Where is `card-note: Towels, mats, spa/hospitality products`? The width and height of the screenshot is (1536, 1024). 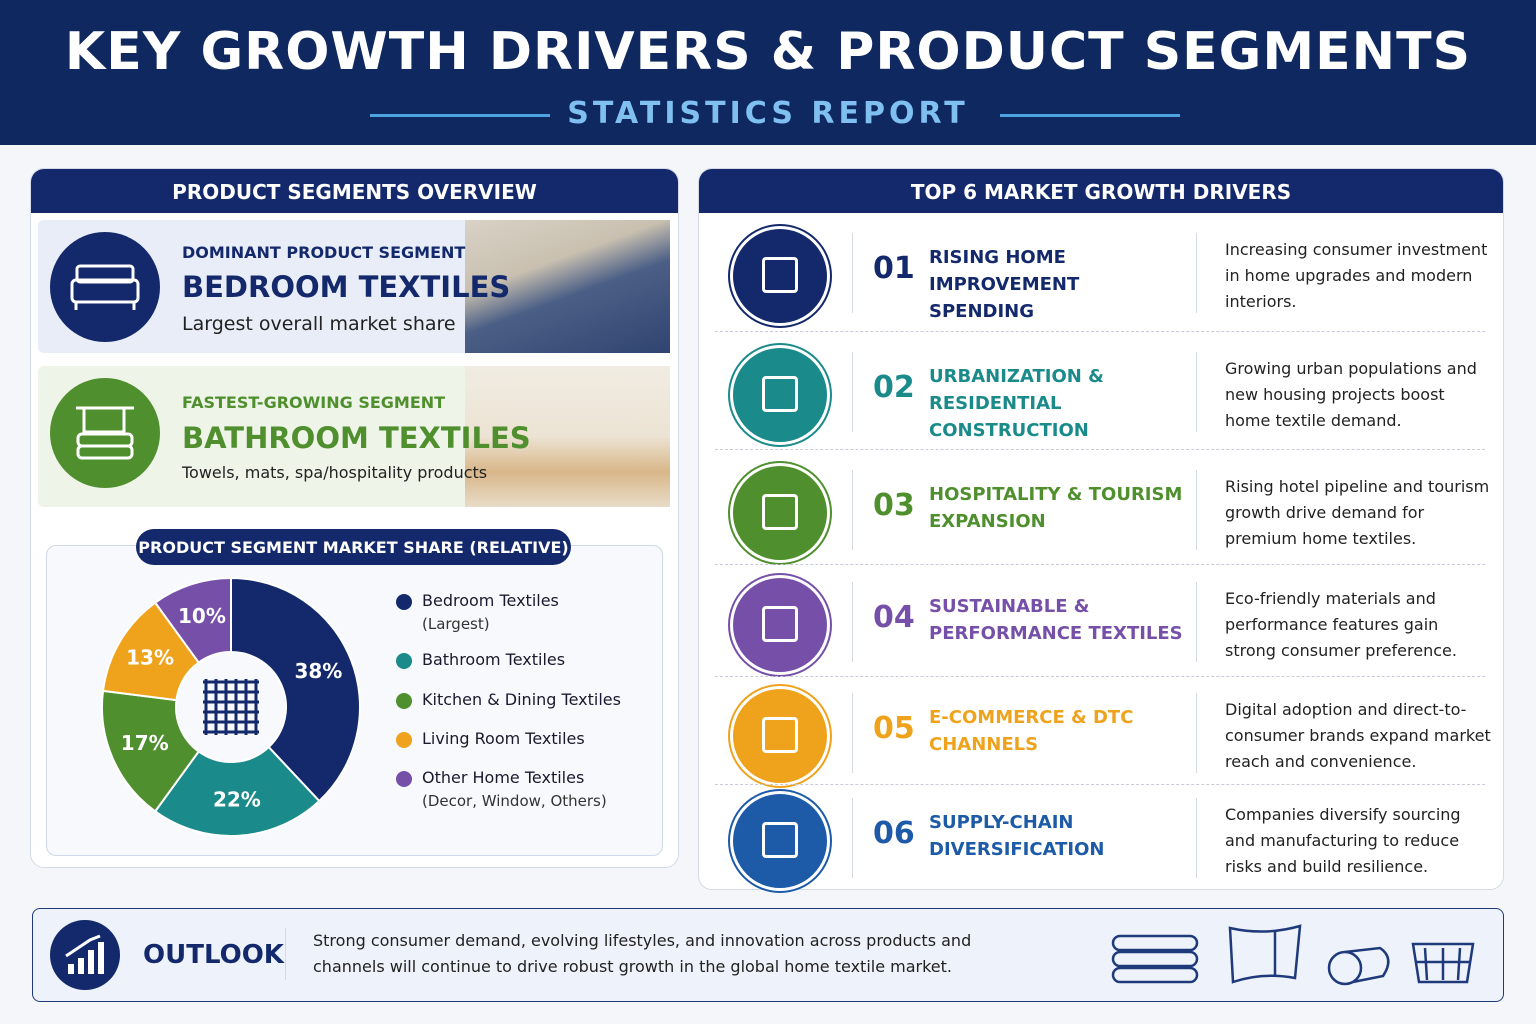 card-note: Towels, mats, spa/hospitality products is located at coordinates (335, 472).